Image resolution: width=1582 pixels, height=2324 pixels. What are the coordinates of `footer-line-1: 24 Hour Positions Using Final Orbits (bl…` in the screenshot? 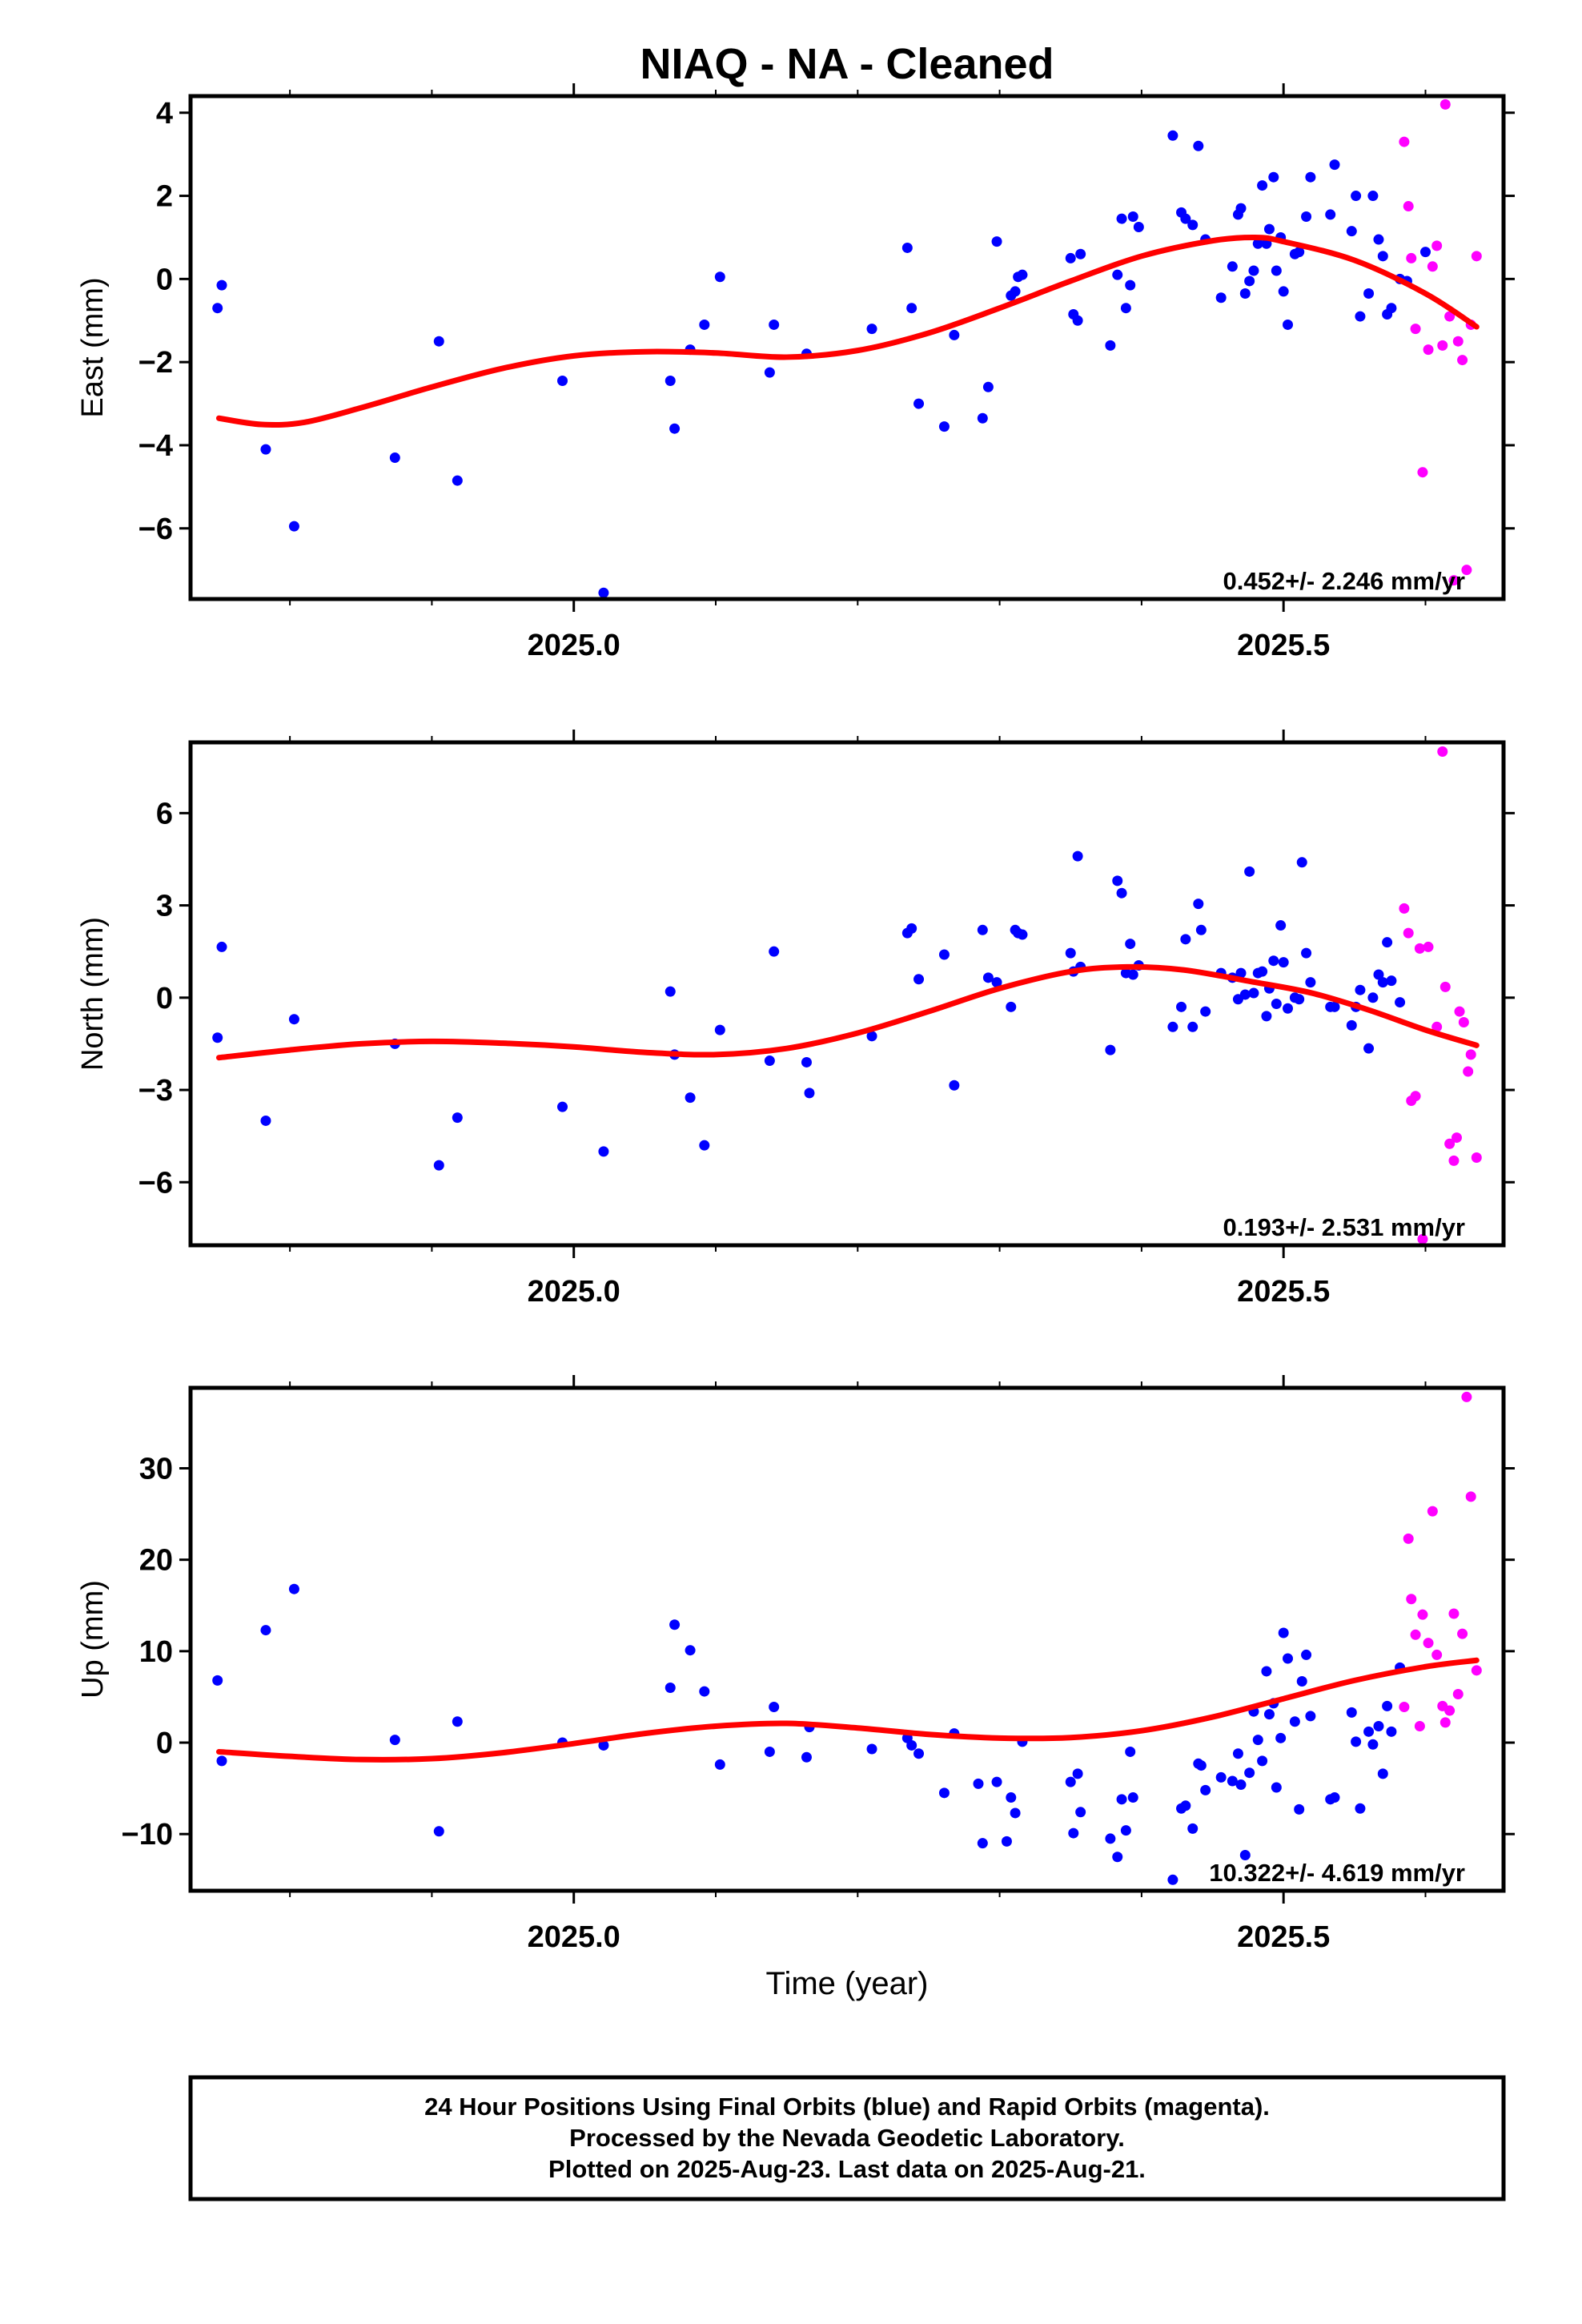 It's located at (847, 2107).